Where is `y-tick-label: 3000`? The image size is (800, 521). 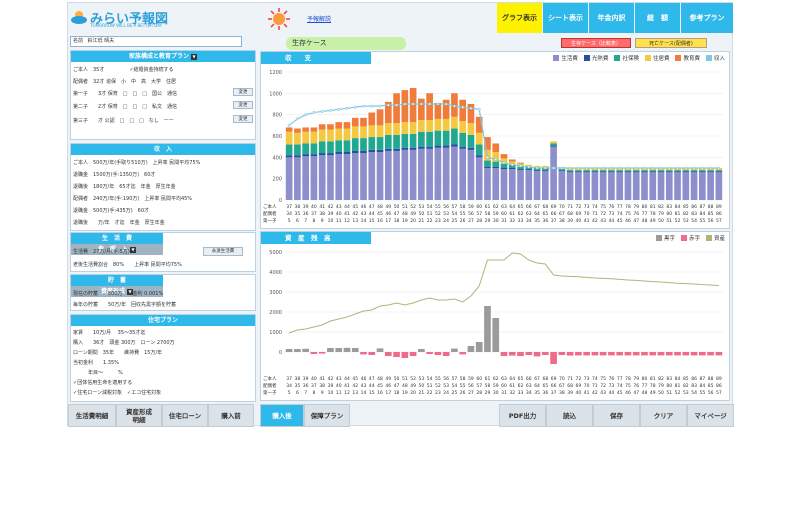
y-tick-label: 3000 is located at coordinates (275, 293).